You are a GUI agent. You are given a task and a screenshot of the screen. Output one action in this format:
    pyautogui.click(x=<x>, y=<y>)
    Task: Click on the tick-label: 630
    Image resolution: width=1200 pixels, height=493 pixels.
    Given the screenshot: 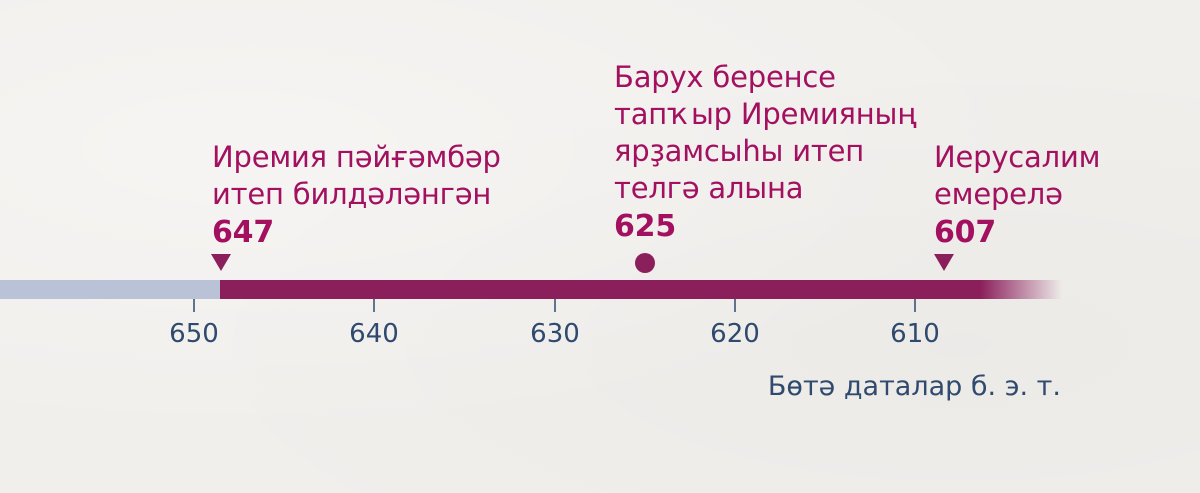 What is the action you would take?
    pyautogui.click(x=555, y=334)
    